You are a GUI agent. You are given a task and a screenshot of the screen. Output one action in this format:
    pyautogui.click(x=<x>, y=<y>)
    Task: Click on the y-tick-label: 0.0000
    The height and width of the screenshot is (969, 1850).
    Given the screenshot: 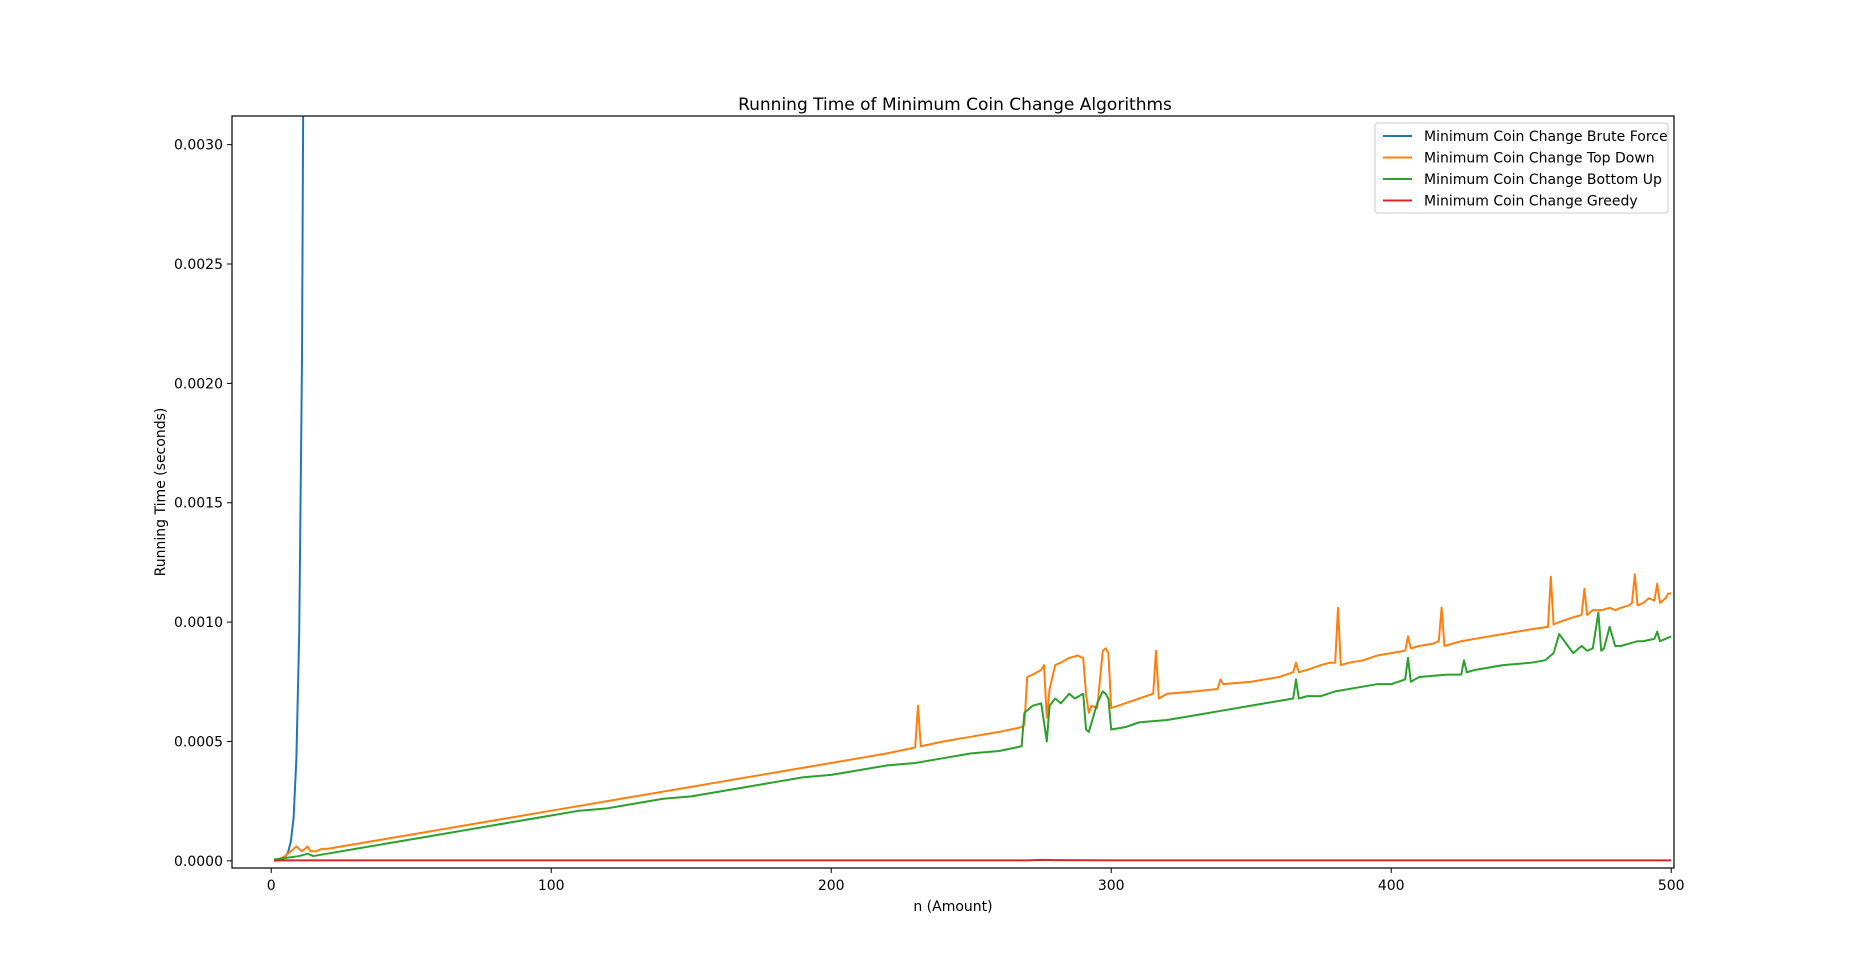 What is the action you would take?
    pyautogui.click(x=198, y=862)
    